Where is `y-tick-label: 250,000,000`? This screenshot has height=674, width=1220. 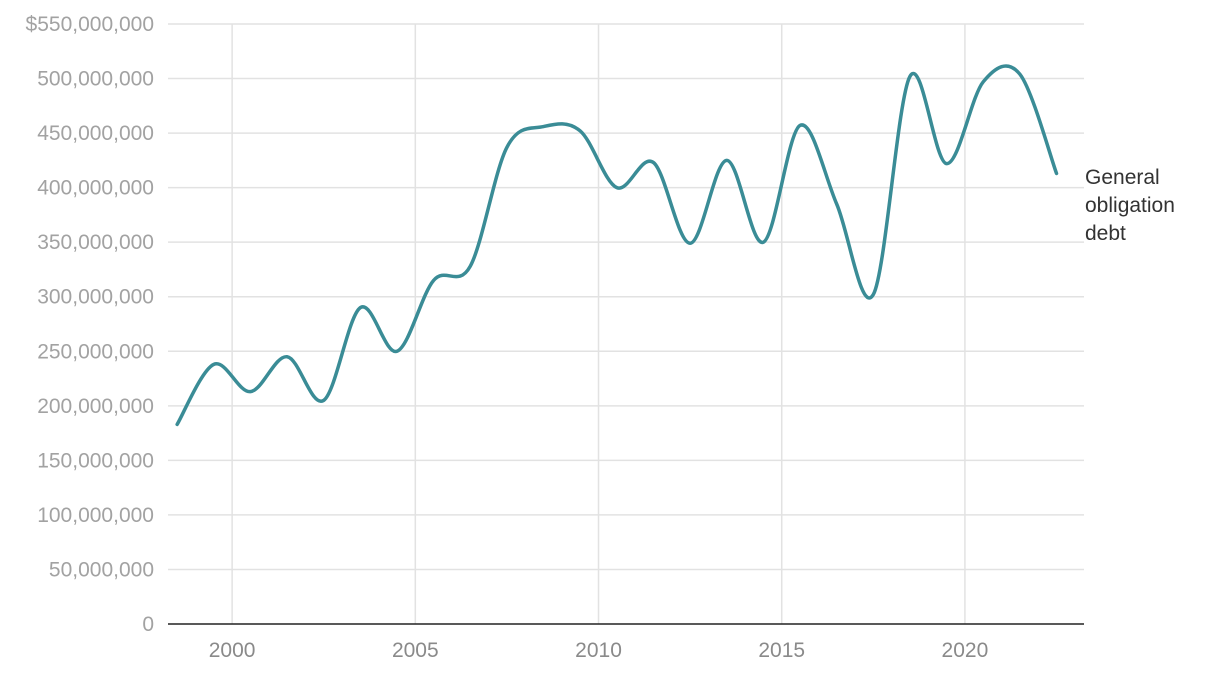
y-tick-label: 250,000,000 is located at coordinates (95, 351).